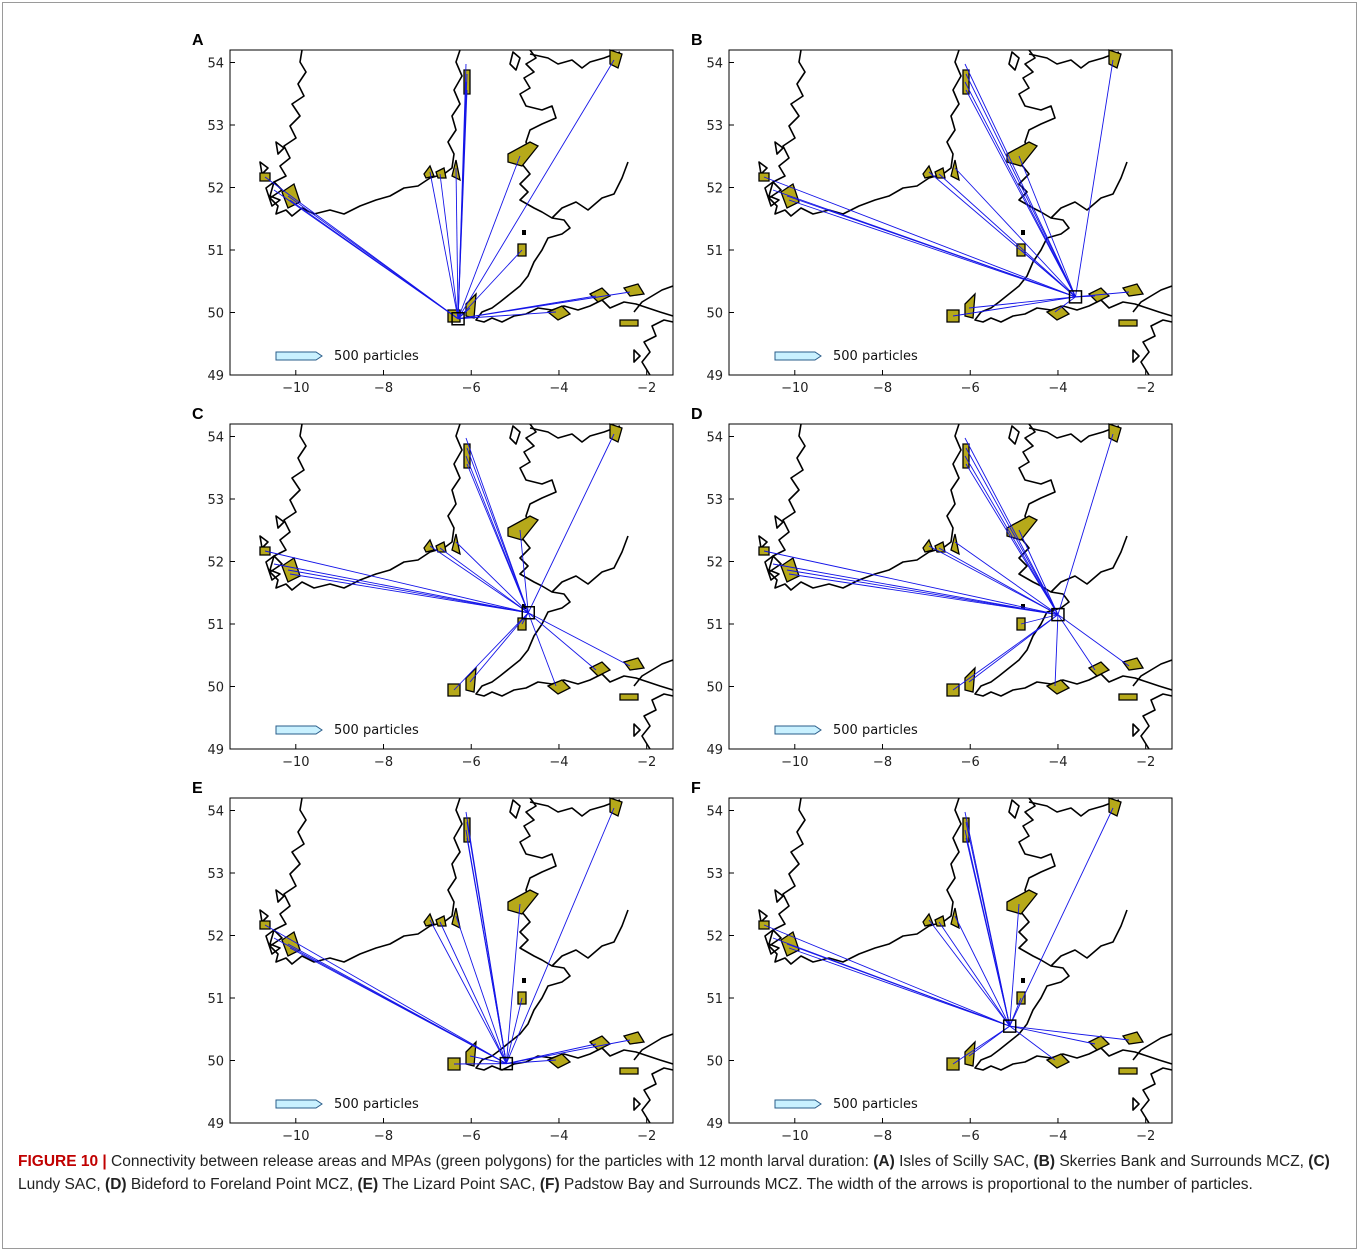 The image size is (1360, 1253). I want to click on caption-text-a: Isles of Scilly SAC,, so click(964, 1161).